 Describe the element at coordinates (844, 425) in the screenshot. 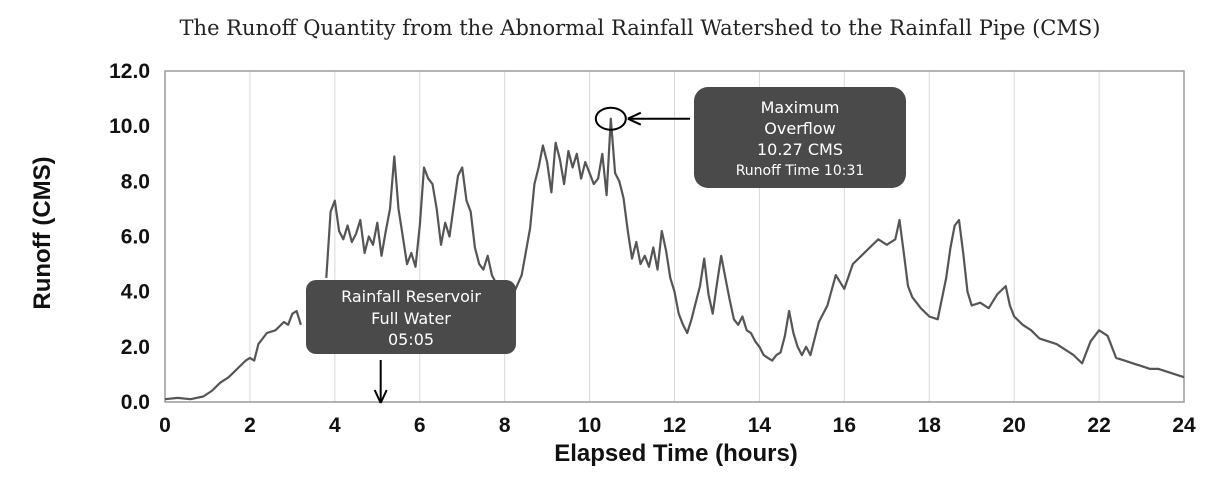

I see `x-tick-label: 16` at that location.